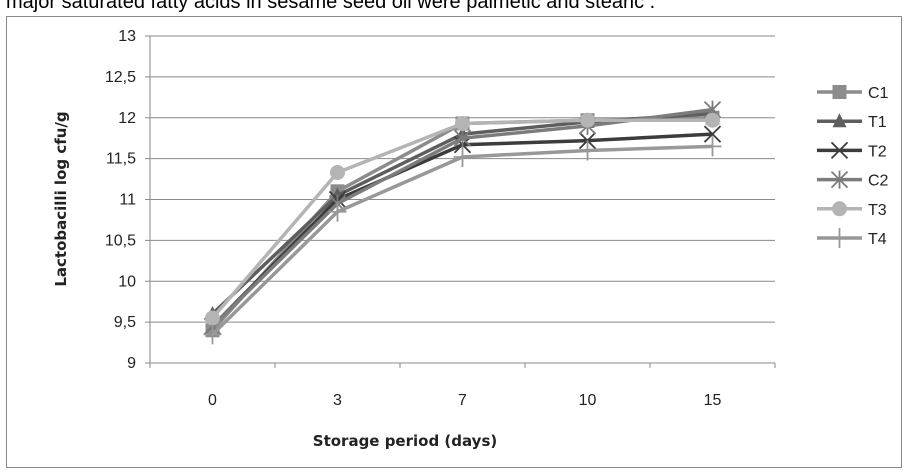 This screenshot has width=908, height=472. Describe the element at coordinates (131, 363) in the screenshot. I see `y-tick-label: 9` at that location.